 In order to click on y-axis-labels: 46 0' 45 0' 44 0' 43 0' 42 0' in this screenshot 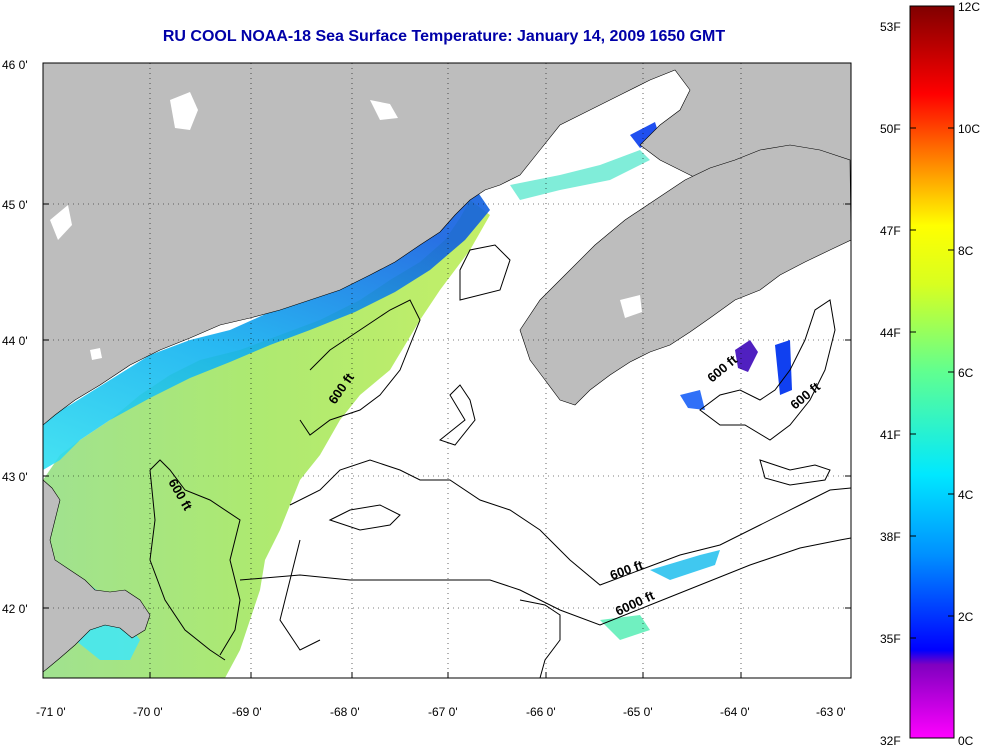, I will do `click(15, 337)`.